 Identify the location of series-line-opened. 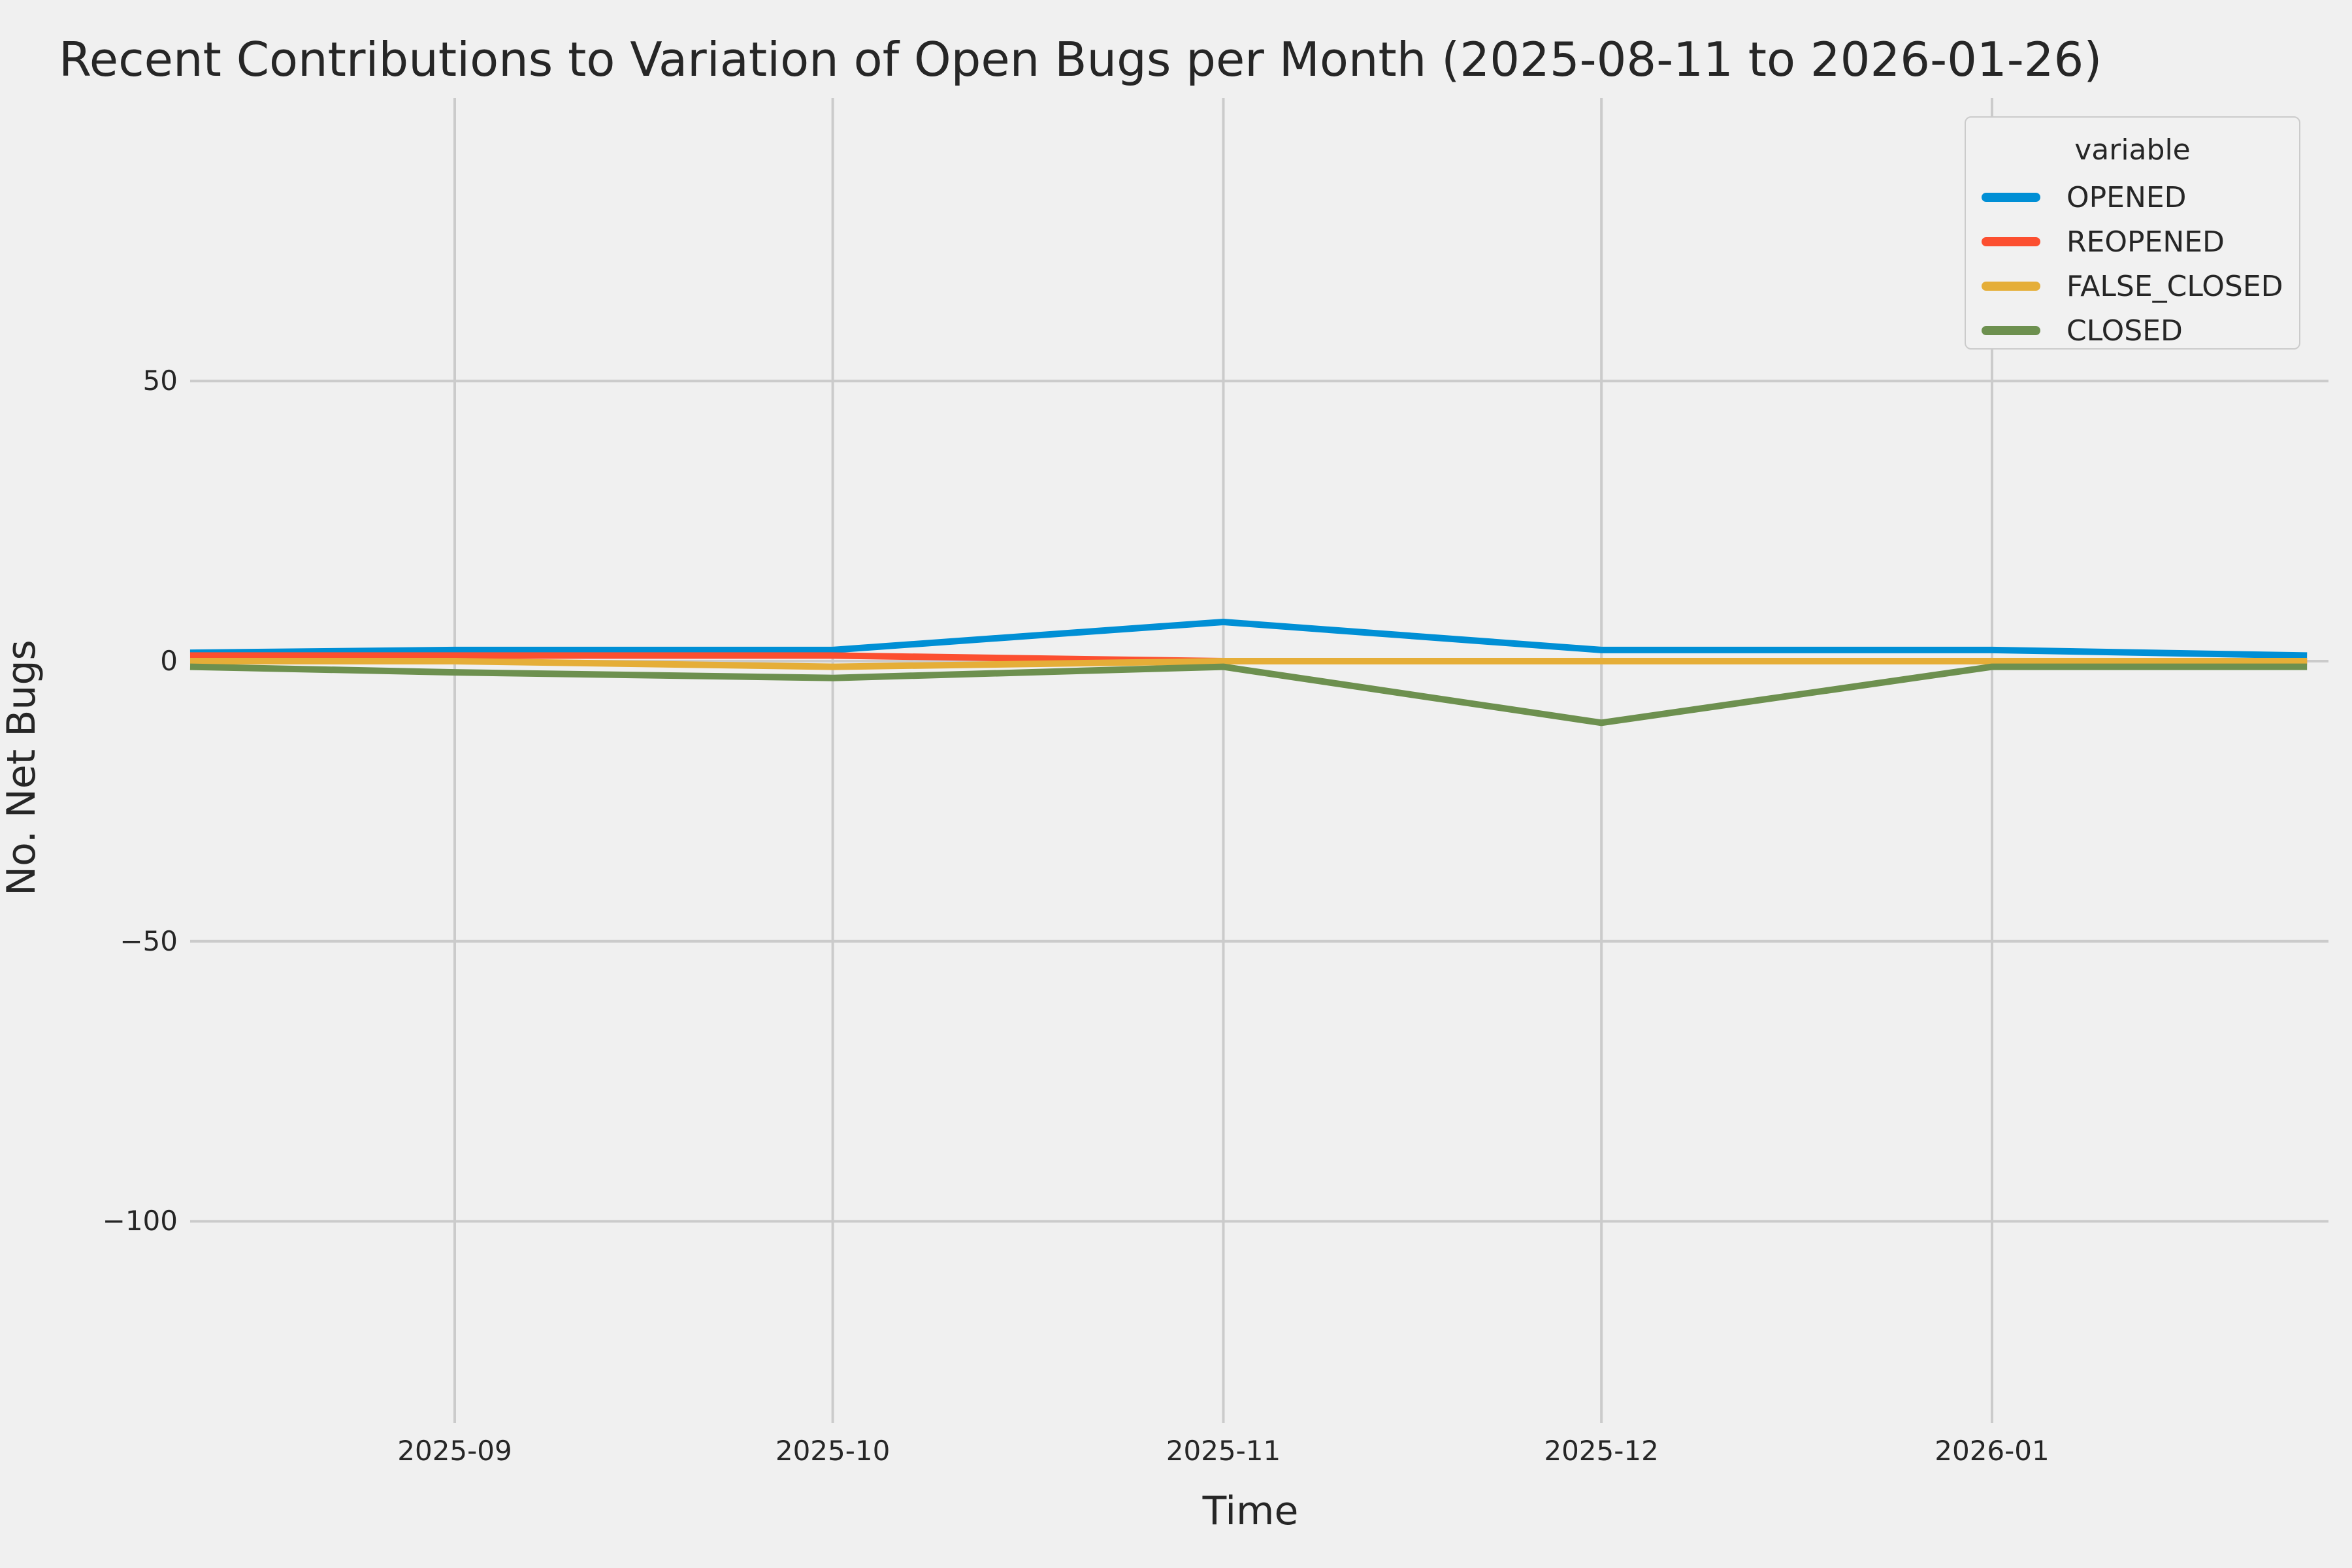
(1248, 638).